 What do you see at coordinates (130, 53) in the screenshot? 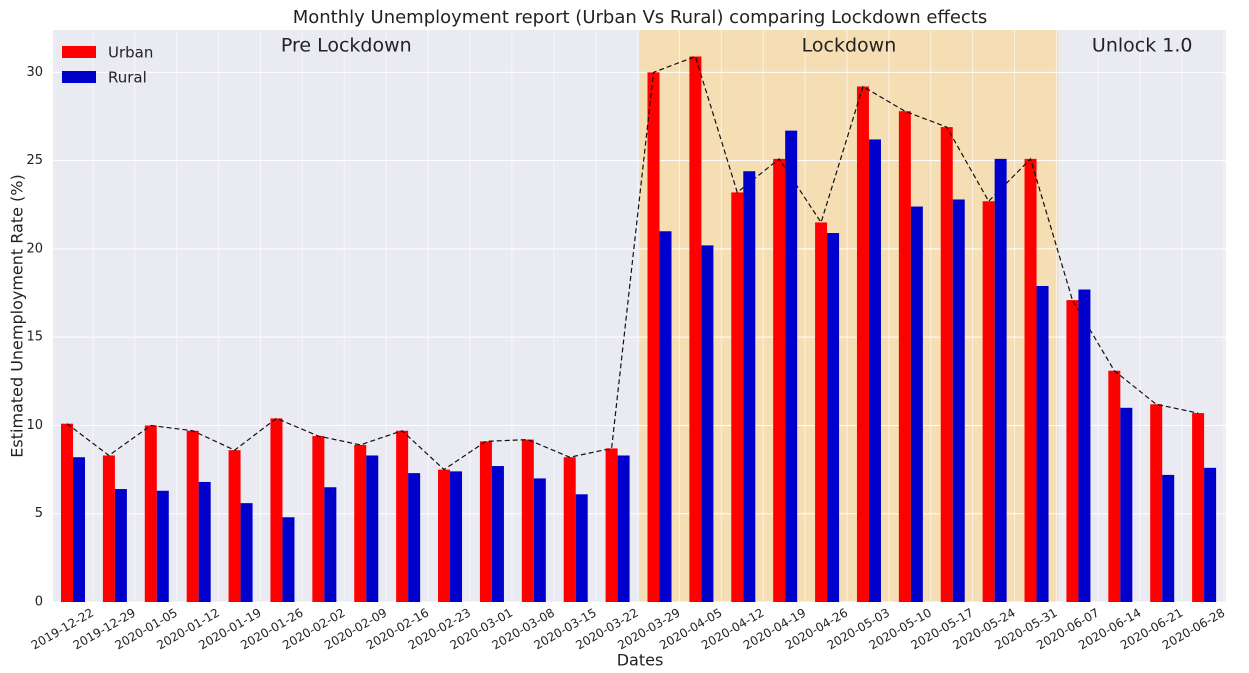
I see `legend-label: Urban` at bounding box center [130, 53].